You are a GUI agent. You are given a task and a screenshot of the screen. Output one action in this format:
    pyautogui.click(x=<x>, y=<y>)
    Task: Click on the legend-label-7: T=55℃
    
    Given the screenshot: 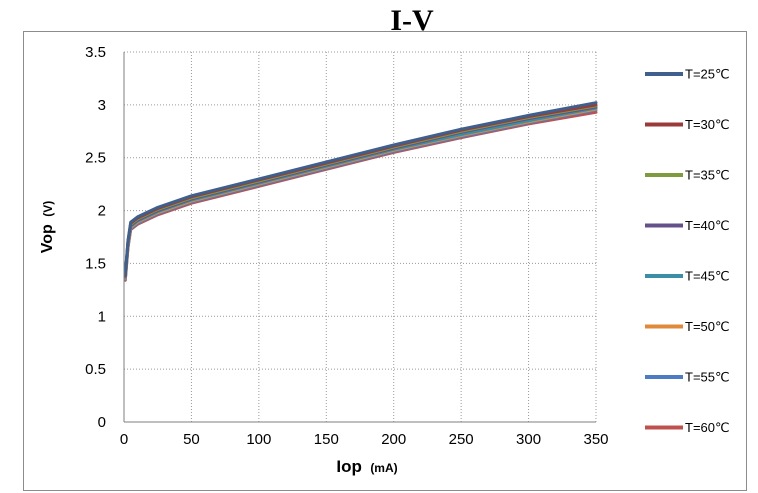 What is the action you would take?
    pyautogui.click(x=707, y=377)
    